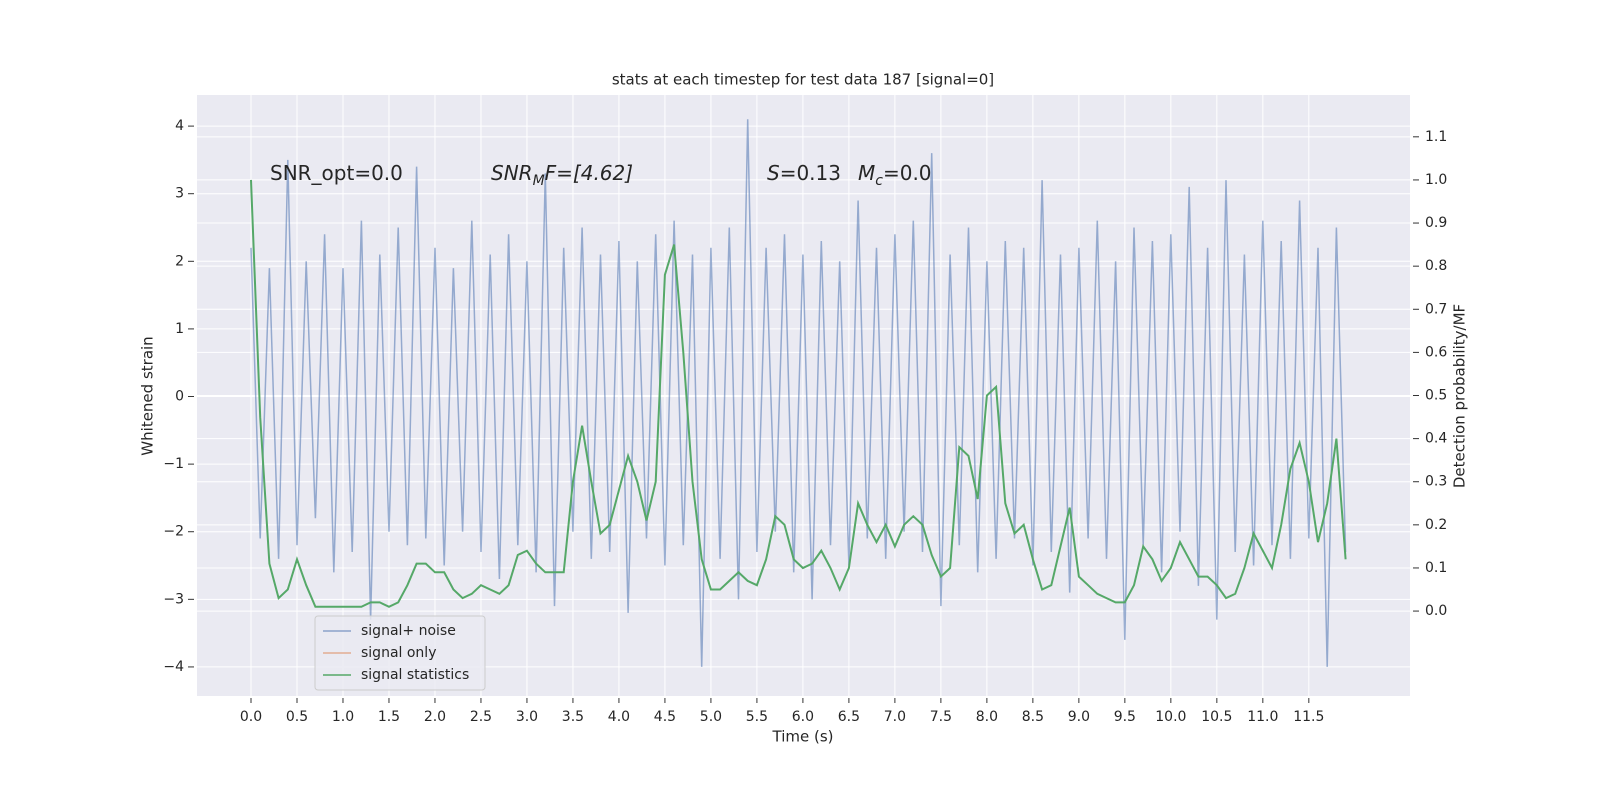 The image size is (1600, 800). What do you see at coordinates (1436, 352) in the screenshot?
I see `y2-tick-label: 0.6` at bounding box center [1436, 352].